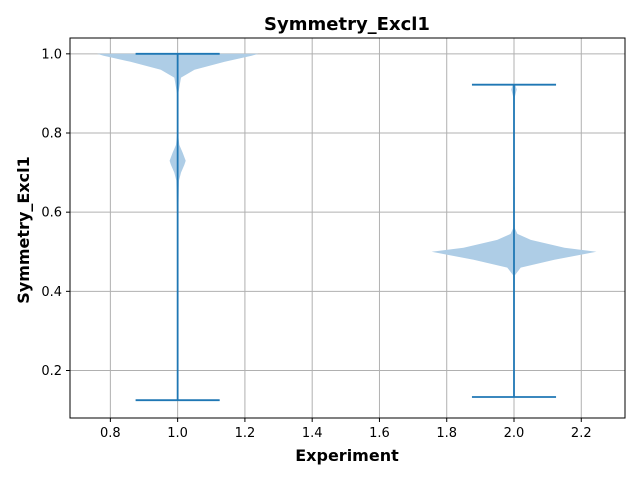 Image resolution: width=640 pixels, height=480 pixels. What do you see at coordinates (514, 433) in the screenshot?
I see `x-tick-label: 2.0` at bounding box center [514, 433].